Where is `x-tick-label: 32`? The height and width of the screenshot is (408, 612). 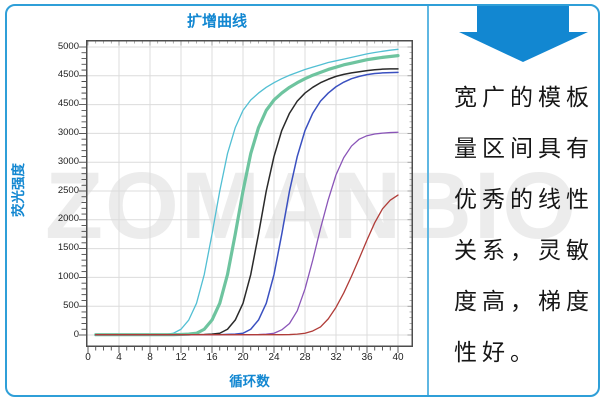
x-tick-label: 32 is located at coordinates (336, 357).